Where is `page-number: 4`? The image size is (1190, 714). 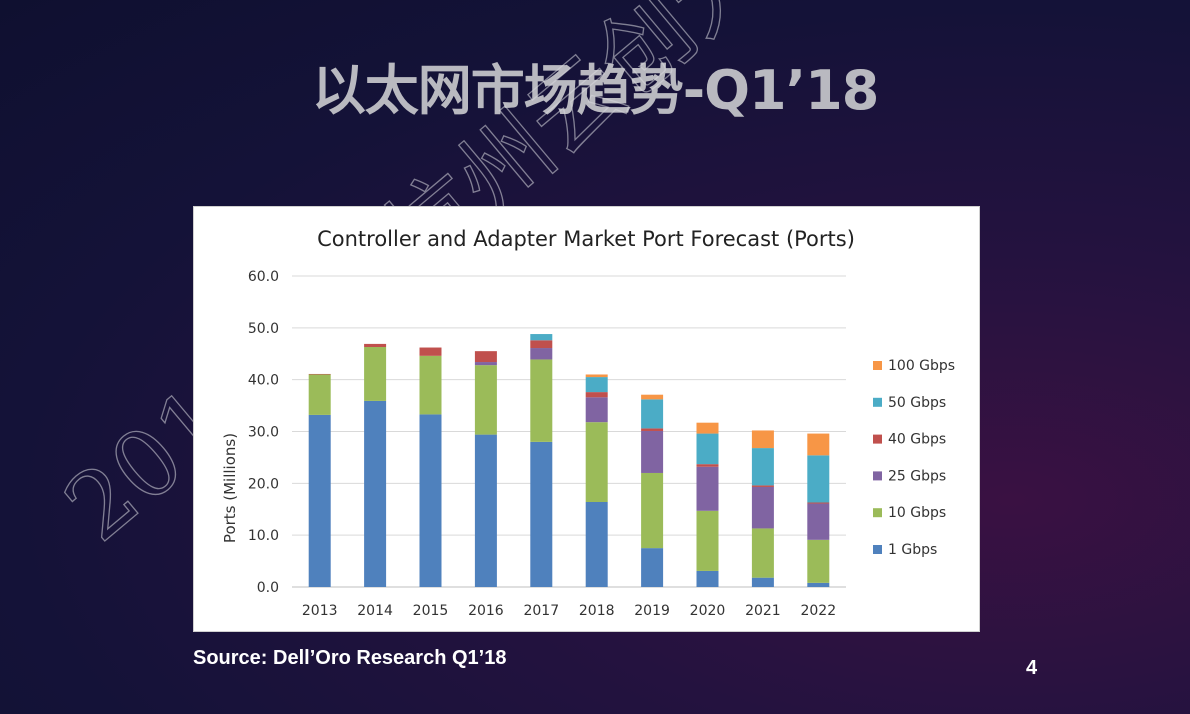
page-number: 4 is located at coordinates (1032, 668).